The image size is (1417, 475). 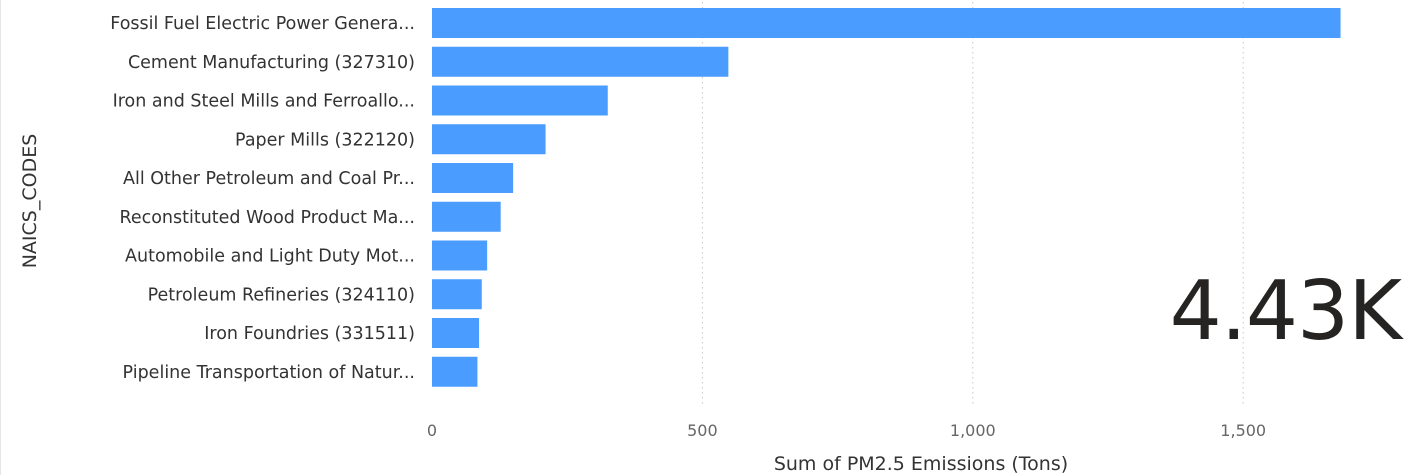 I want to click on x-axis-title: Sum of PM2.5 Emissions (Tons), so click(x=921, y=464).